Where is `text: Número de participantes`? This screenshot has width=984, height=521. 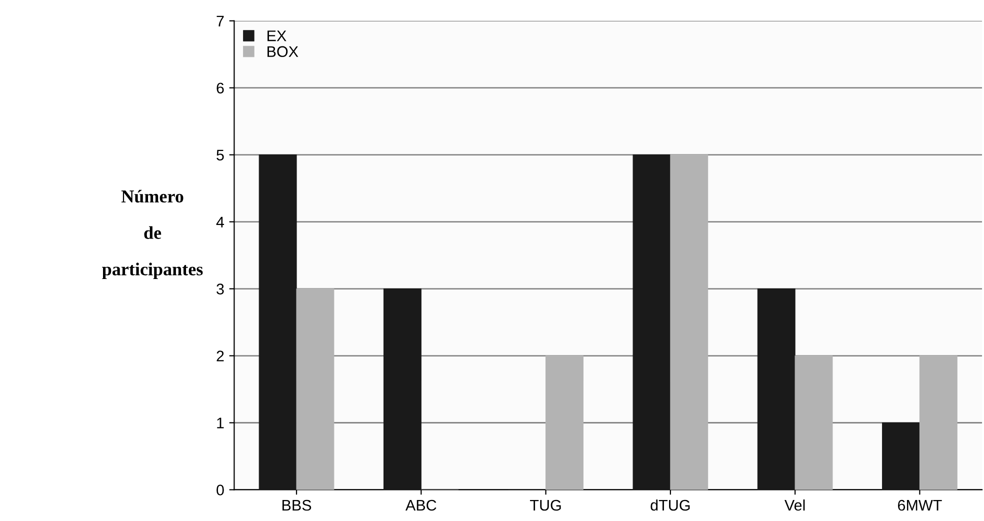
text: Número de participantes is located at coordinates (152, 235).